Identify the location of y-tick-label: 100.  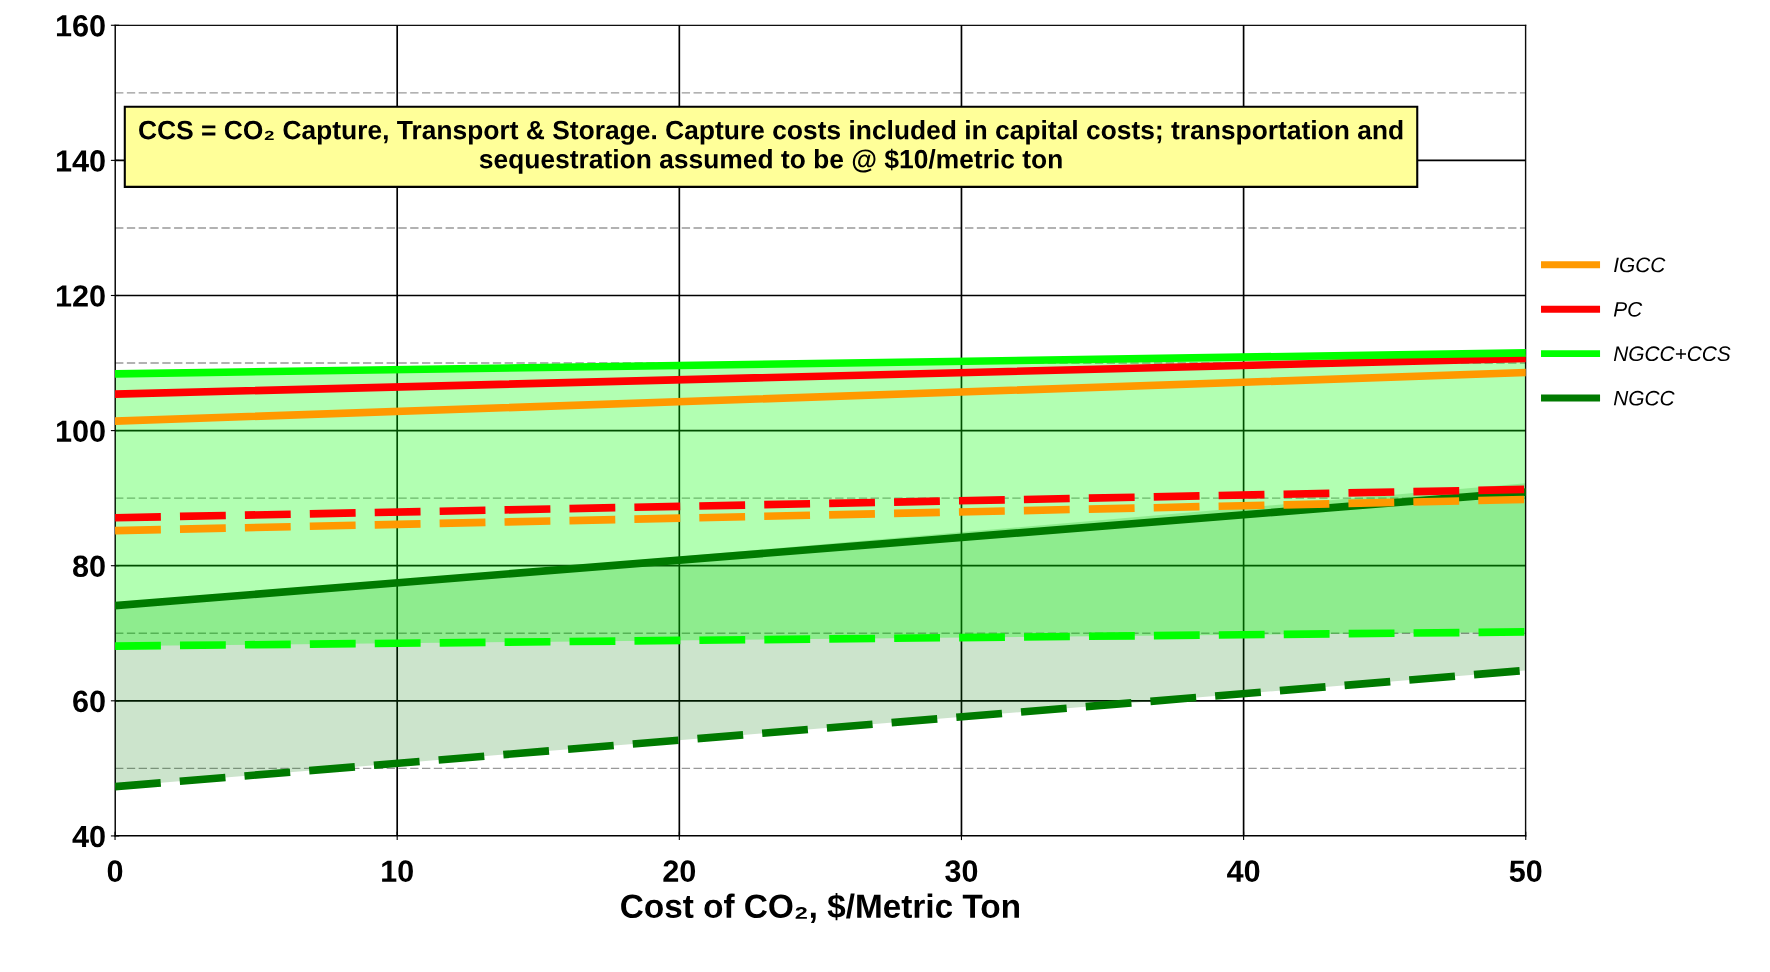
(80, 431).